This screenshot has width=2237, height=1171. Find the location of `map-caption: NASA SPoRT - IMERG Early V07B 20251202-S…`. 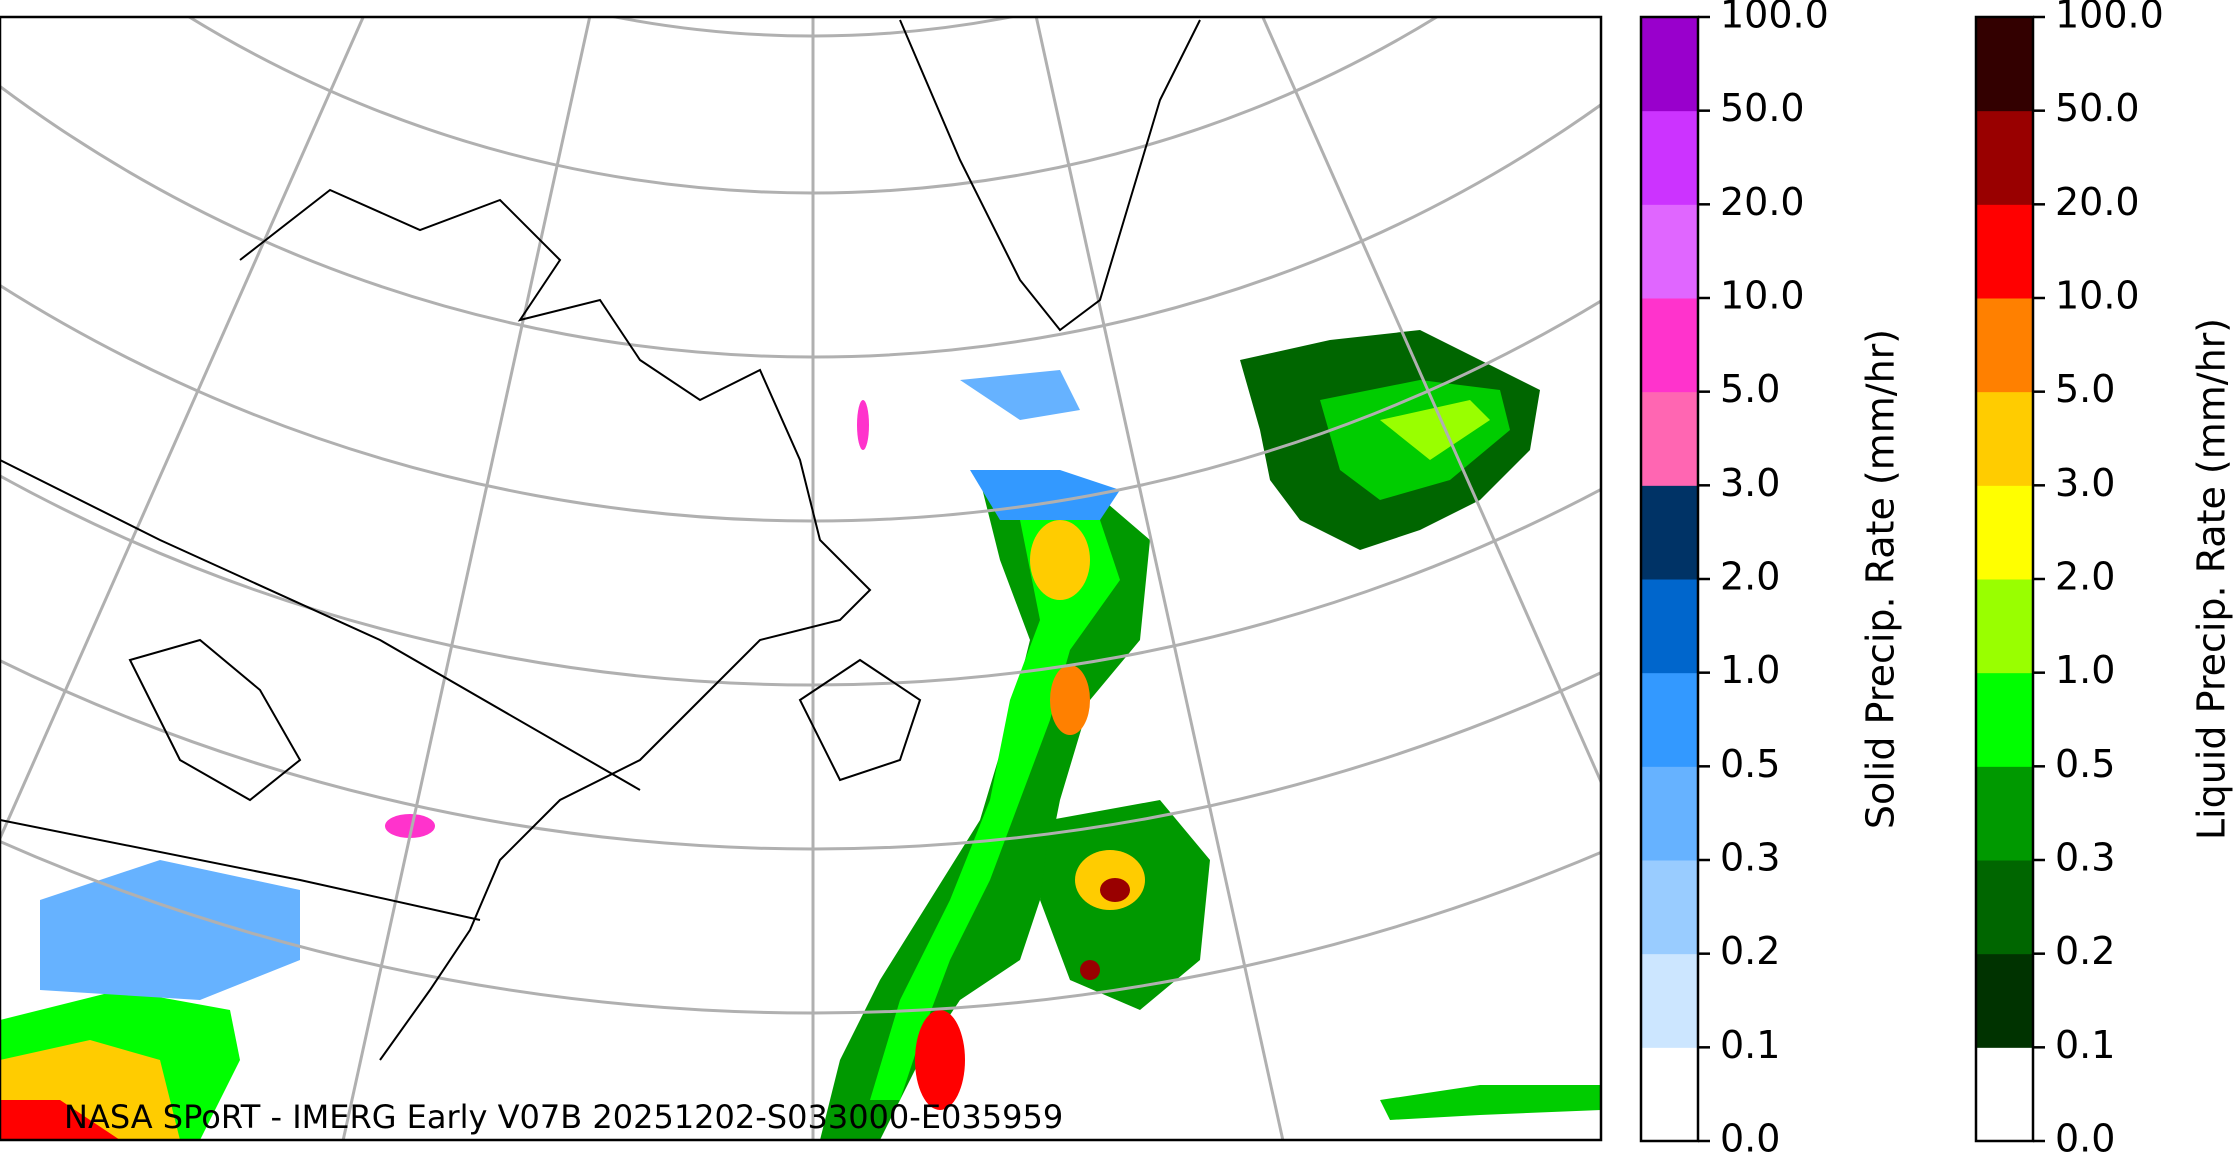

map-caption: NASA SPoRT - IMERG Early V07B 20251202-S… is located at coordinates (563, 1117).